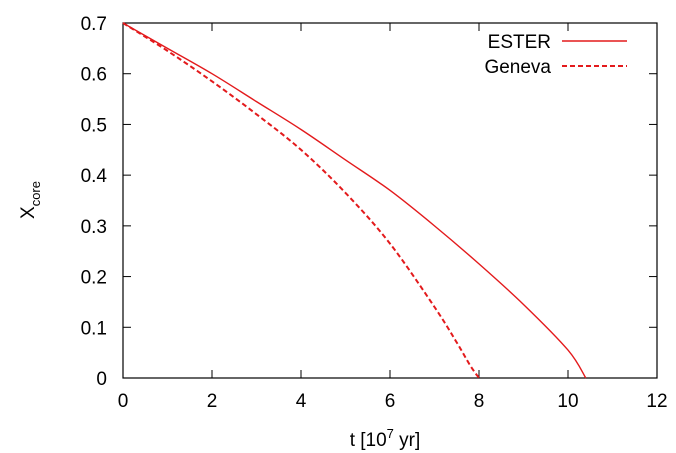 Image resolution: width=676 pixels, height=453 pixels. I want to click on y-tick-label: 0.4, so click(94, 176).